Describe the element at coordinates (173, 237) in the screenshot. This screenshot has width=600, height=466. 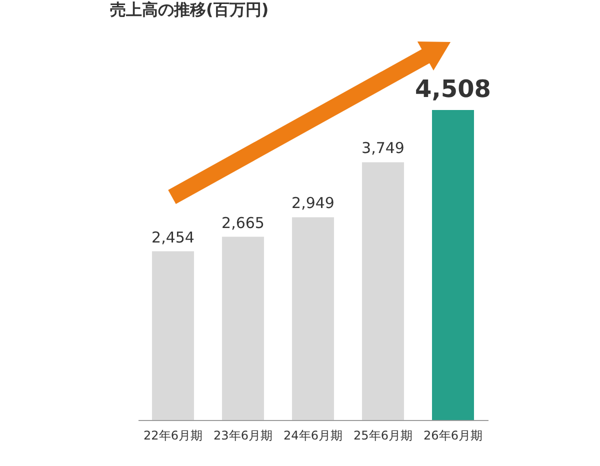
I see `data-label: 2,454` at that location.